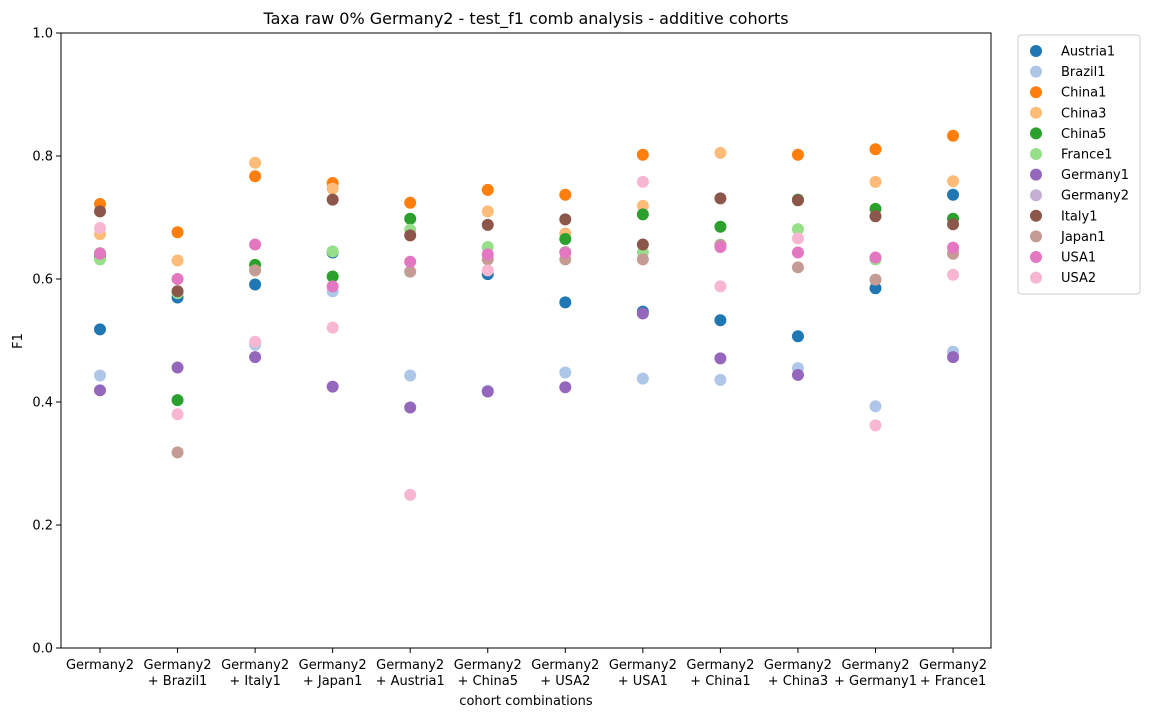 Image resolution: width=1149 pixels, height=717 pixels. What do you see at coordinates (46, 342) in the screenshot?
I see `y-axis: 0.0 0.2 0.4 0.6 0.8 1.0` at bounding box center [46, 342].